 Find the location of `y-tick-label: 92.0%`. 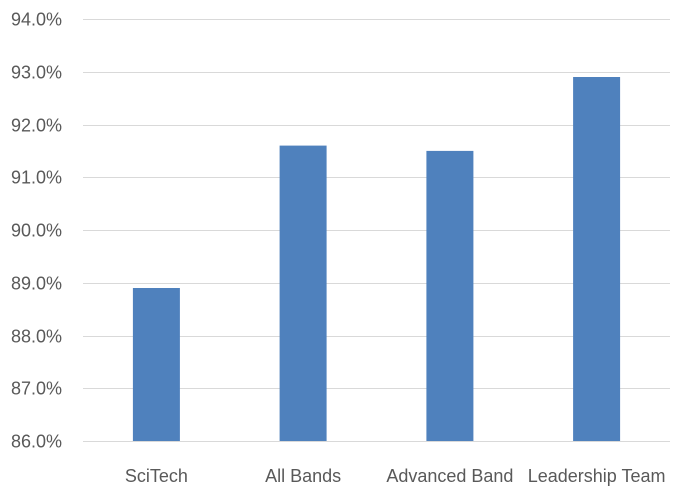

y-tick-label: 92.0% is located at coordinates (36, 126).